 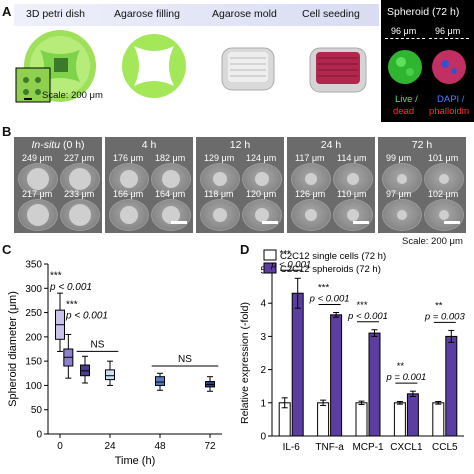 What do you see at coordinates (406, 447) in the screenshot?
I see `x-tick-label: CXCL1` at bounding box center [406, 447].